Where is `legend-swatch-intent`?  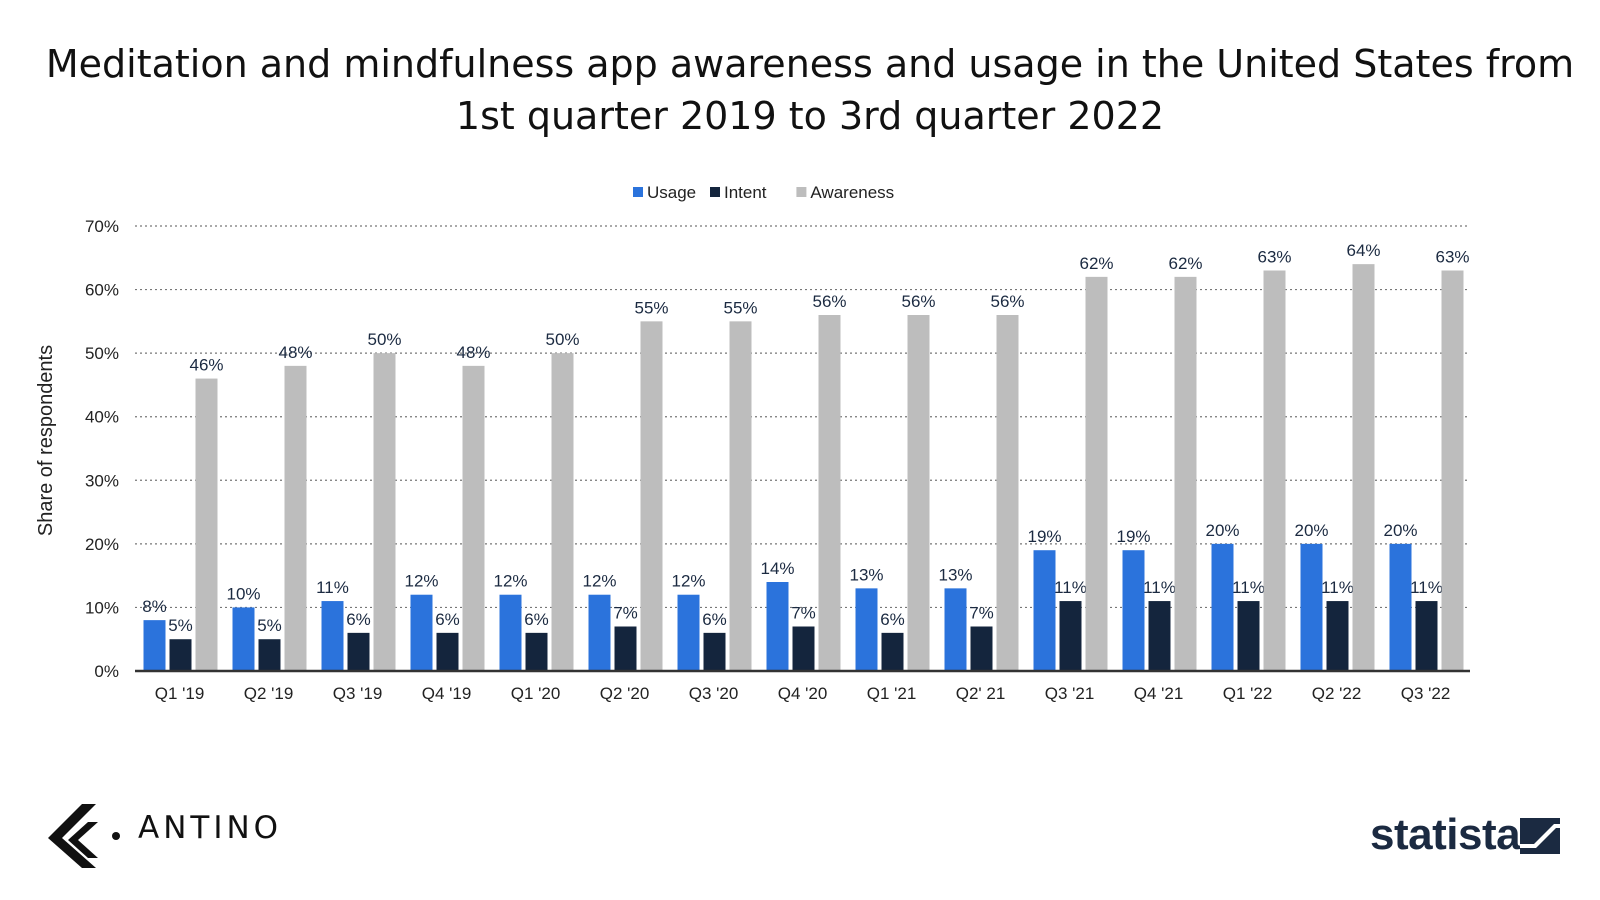
legend-swatch-intent is located at coordinates (715, 192).